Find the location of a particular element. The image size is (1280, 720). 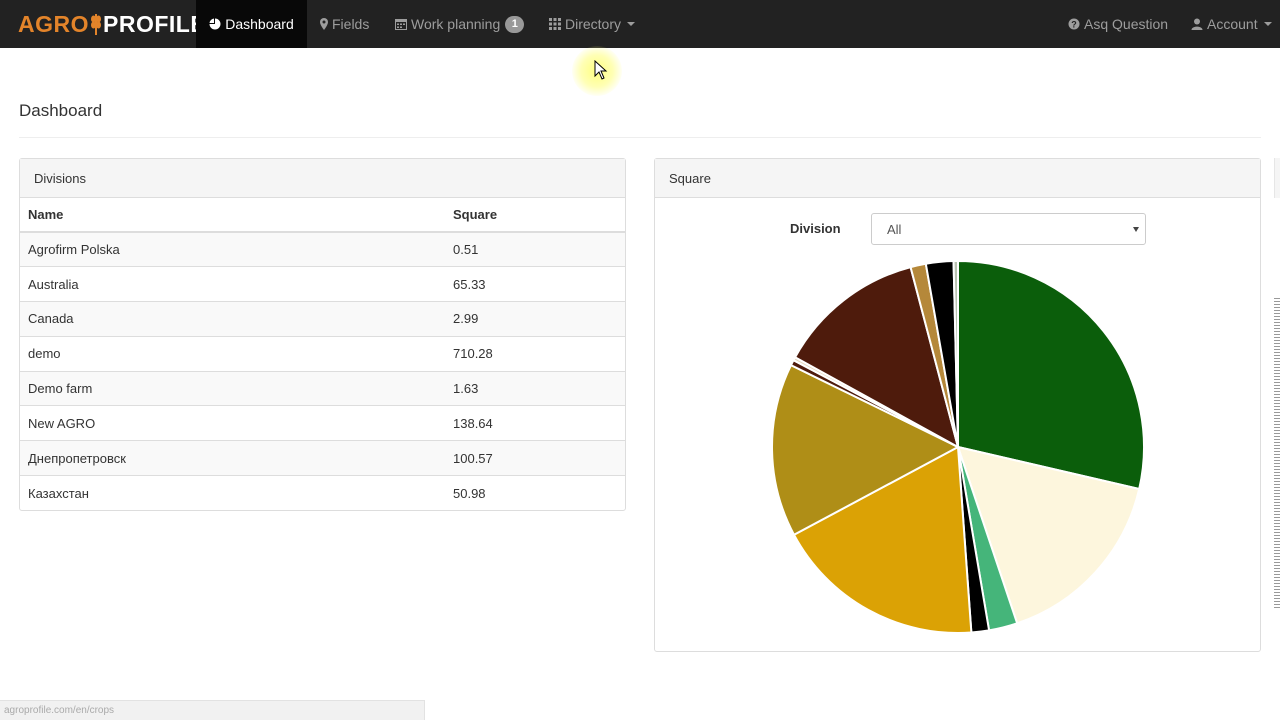

cell-name: Canada is located at coordinates (232, 319).